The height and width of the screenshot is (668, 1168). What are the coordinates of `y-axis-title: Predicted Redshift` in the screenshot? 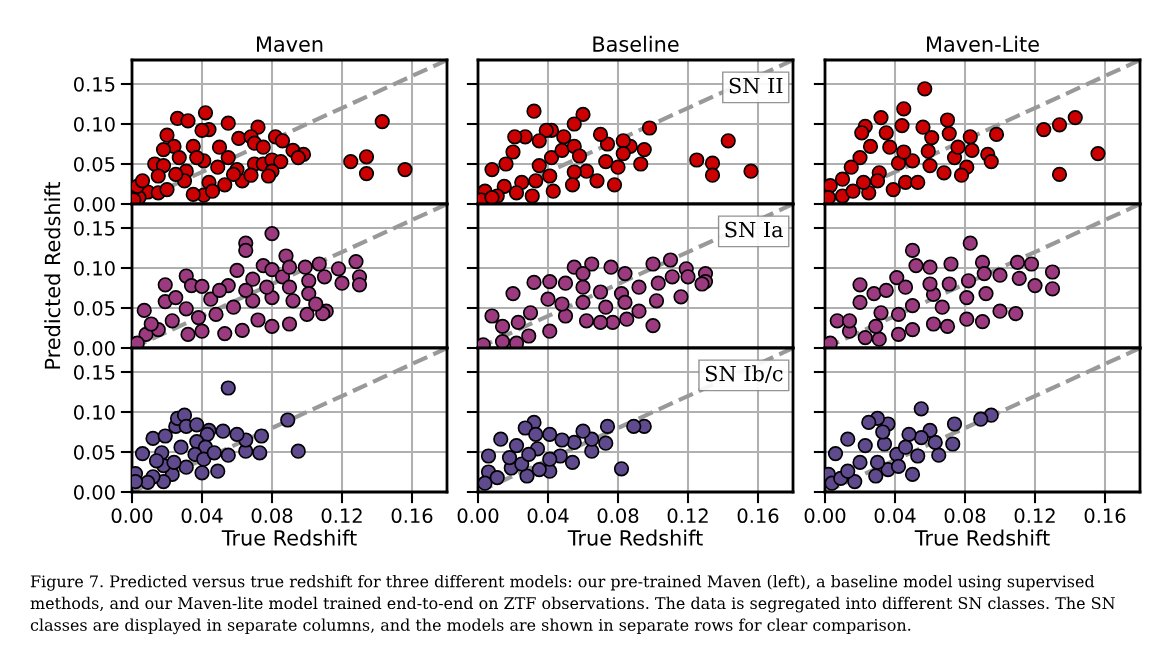 It's located at (52, 275).